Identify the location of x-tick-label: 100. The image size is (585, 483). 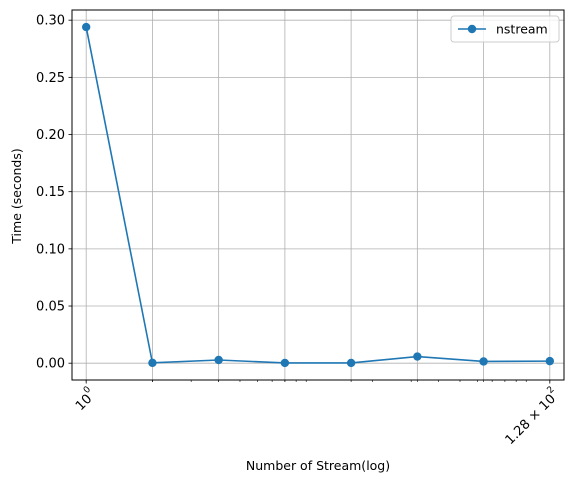
(85, 399).